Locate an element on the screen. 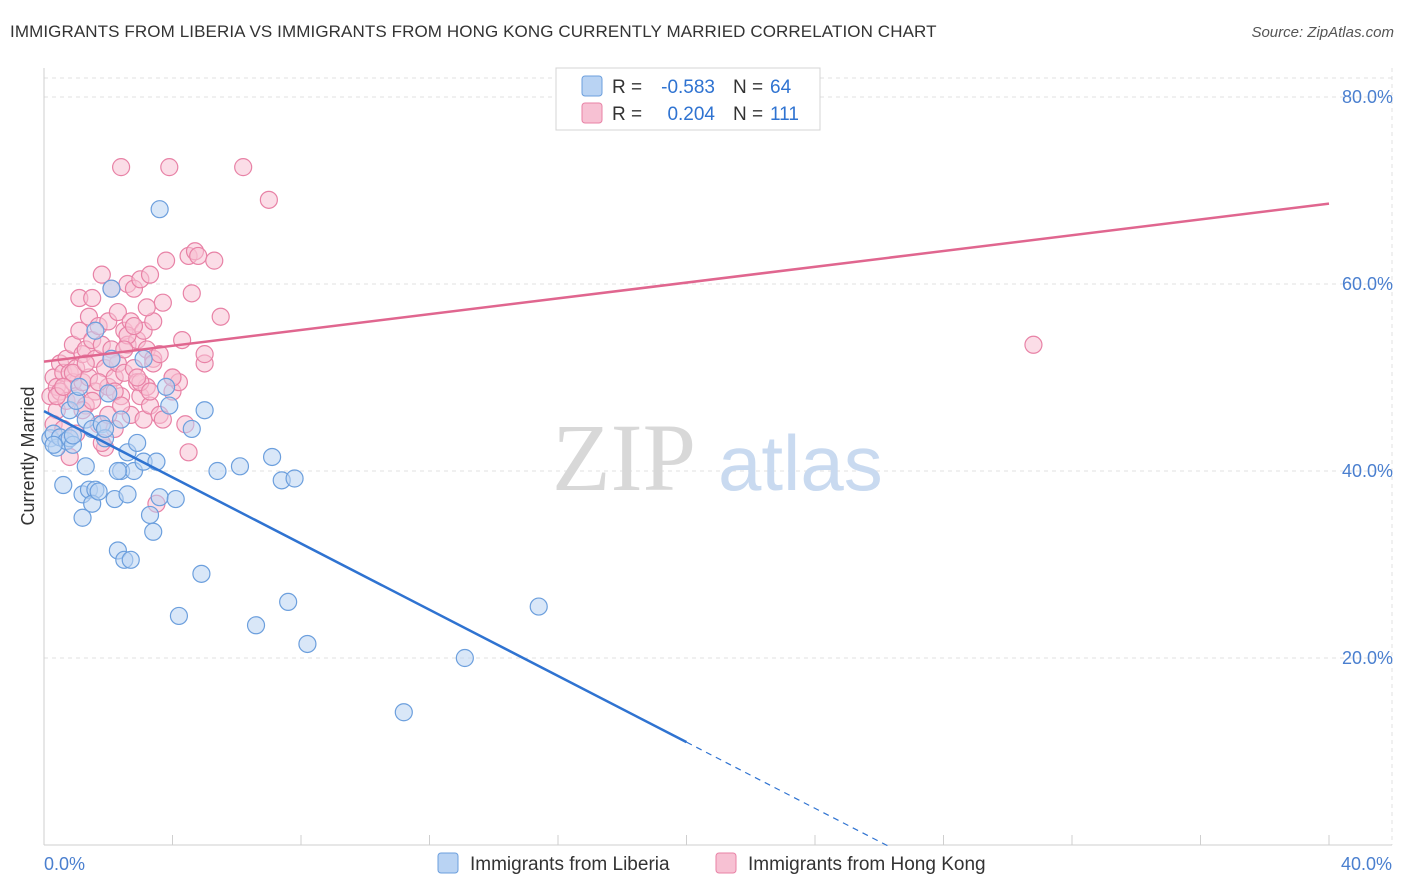  legend-n-value-hong-kong: 111 is located at coordinates (784, 114).